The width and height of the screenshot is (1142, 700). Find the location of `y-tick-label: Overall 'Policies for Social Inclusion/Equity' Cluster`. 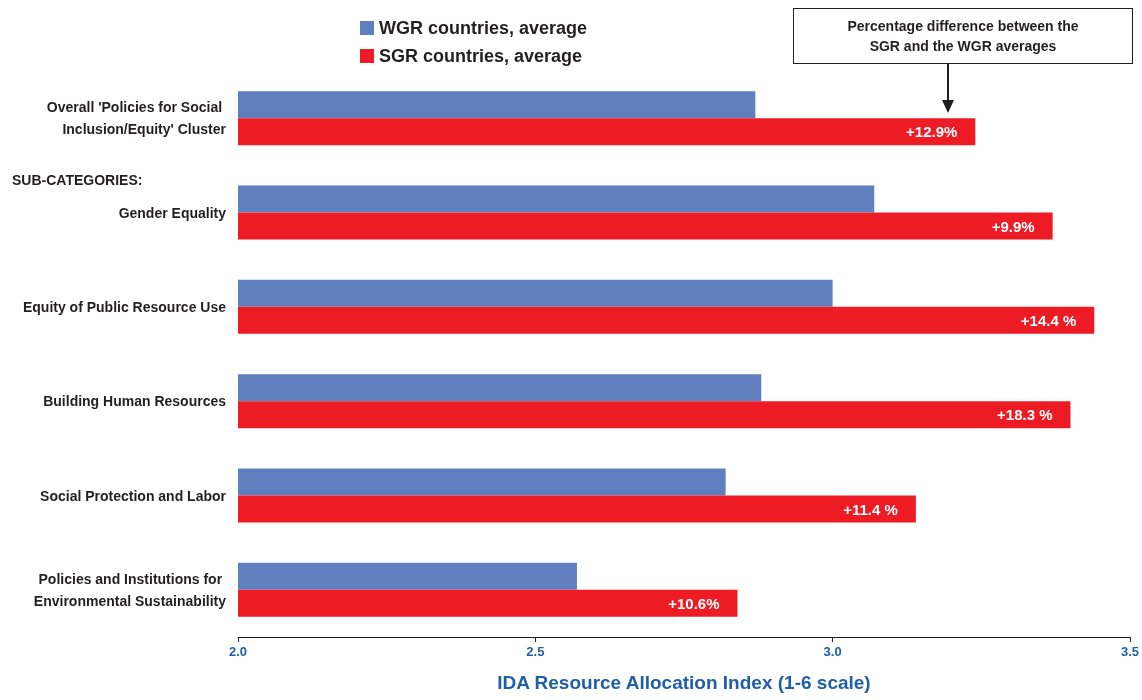

y-tick-label: Overall 'Policies for Social Inclusion/Equity' Cluster is located at coordinates (136, 118).